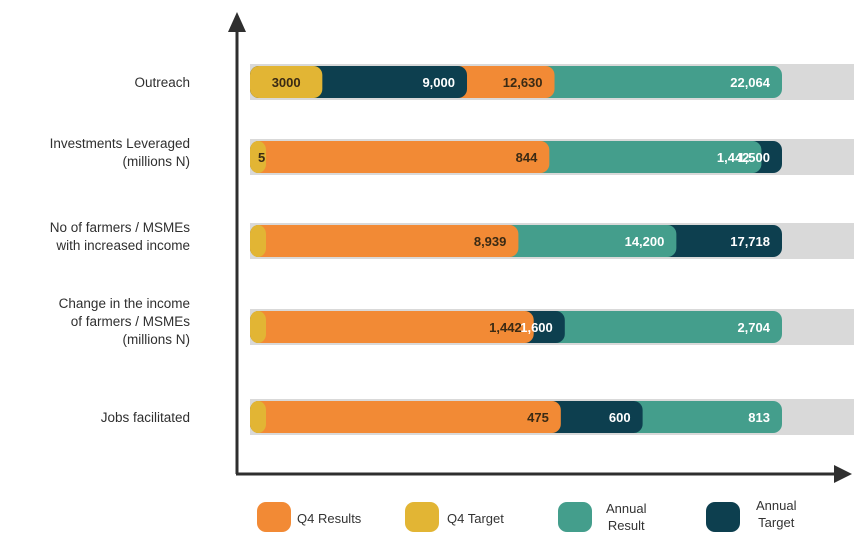 Image resolution: width=856 pixels, height=536 pixels. What do you see at coordinates (750, 82) in the screenshot?
I see `data-label-annual-result: 22,064` at bounding box center [750, 82].